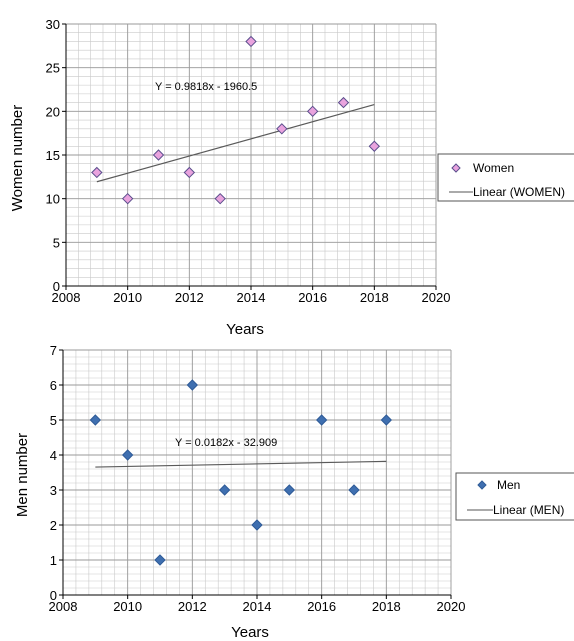 The image size is (574, 641). What do you see at coordinates (53, 24) in the screenshot?
I see `y-tick-label: 30` at bounding box center [53, 24].